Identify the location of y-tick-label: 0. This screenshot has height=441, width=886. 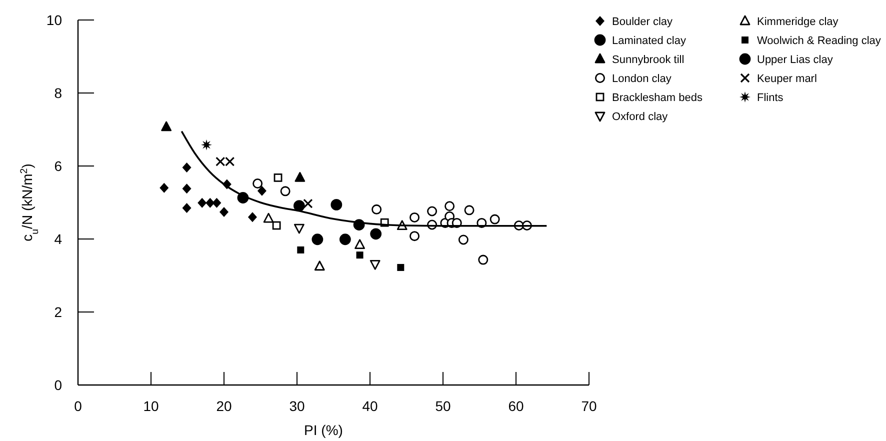
(58, 385).